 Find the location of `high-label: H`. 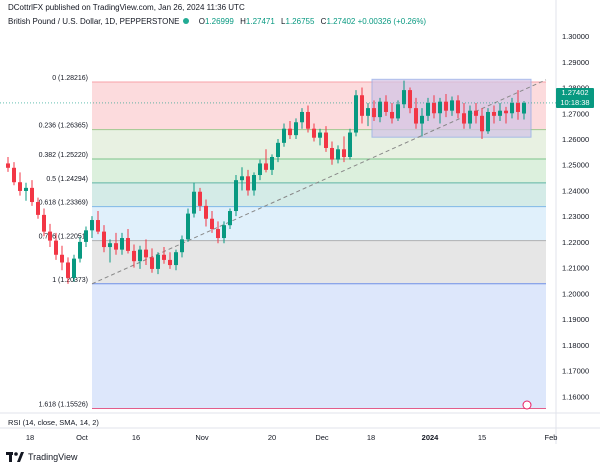

high-label: H is located at coordinates (243, 21).